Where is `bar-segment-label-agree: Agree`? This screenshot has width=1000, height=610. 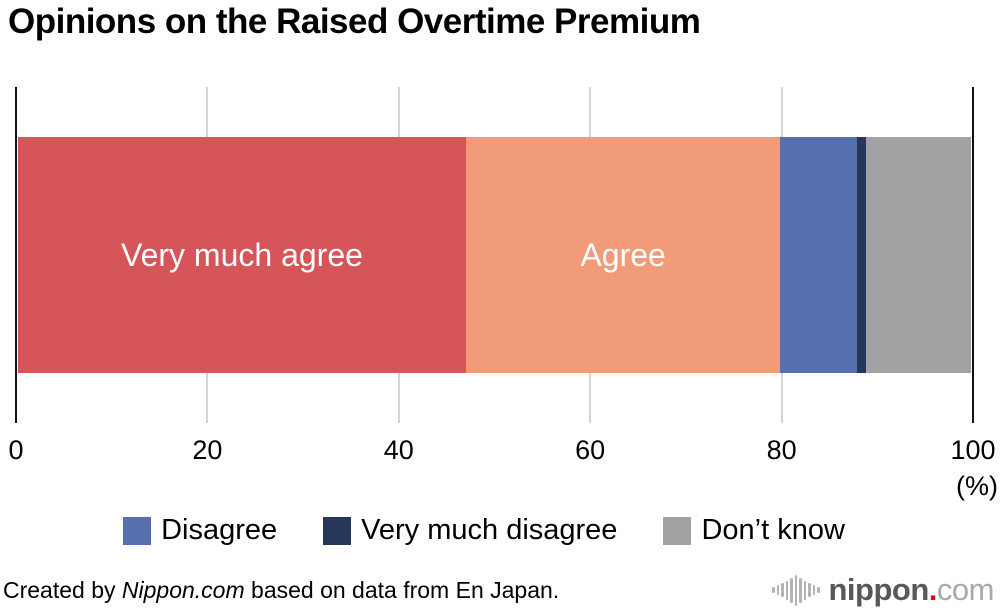
bar-segment-label-agree: Agree is located at coordinates (623, 254).